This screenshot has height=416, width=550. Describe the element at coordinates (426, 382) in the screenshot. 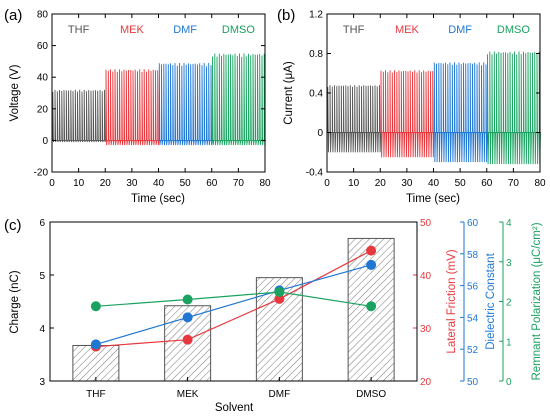

I see `right-tick-label: 20` at that location.